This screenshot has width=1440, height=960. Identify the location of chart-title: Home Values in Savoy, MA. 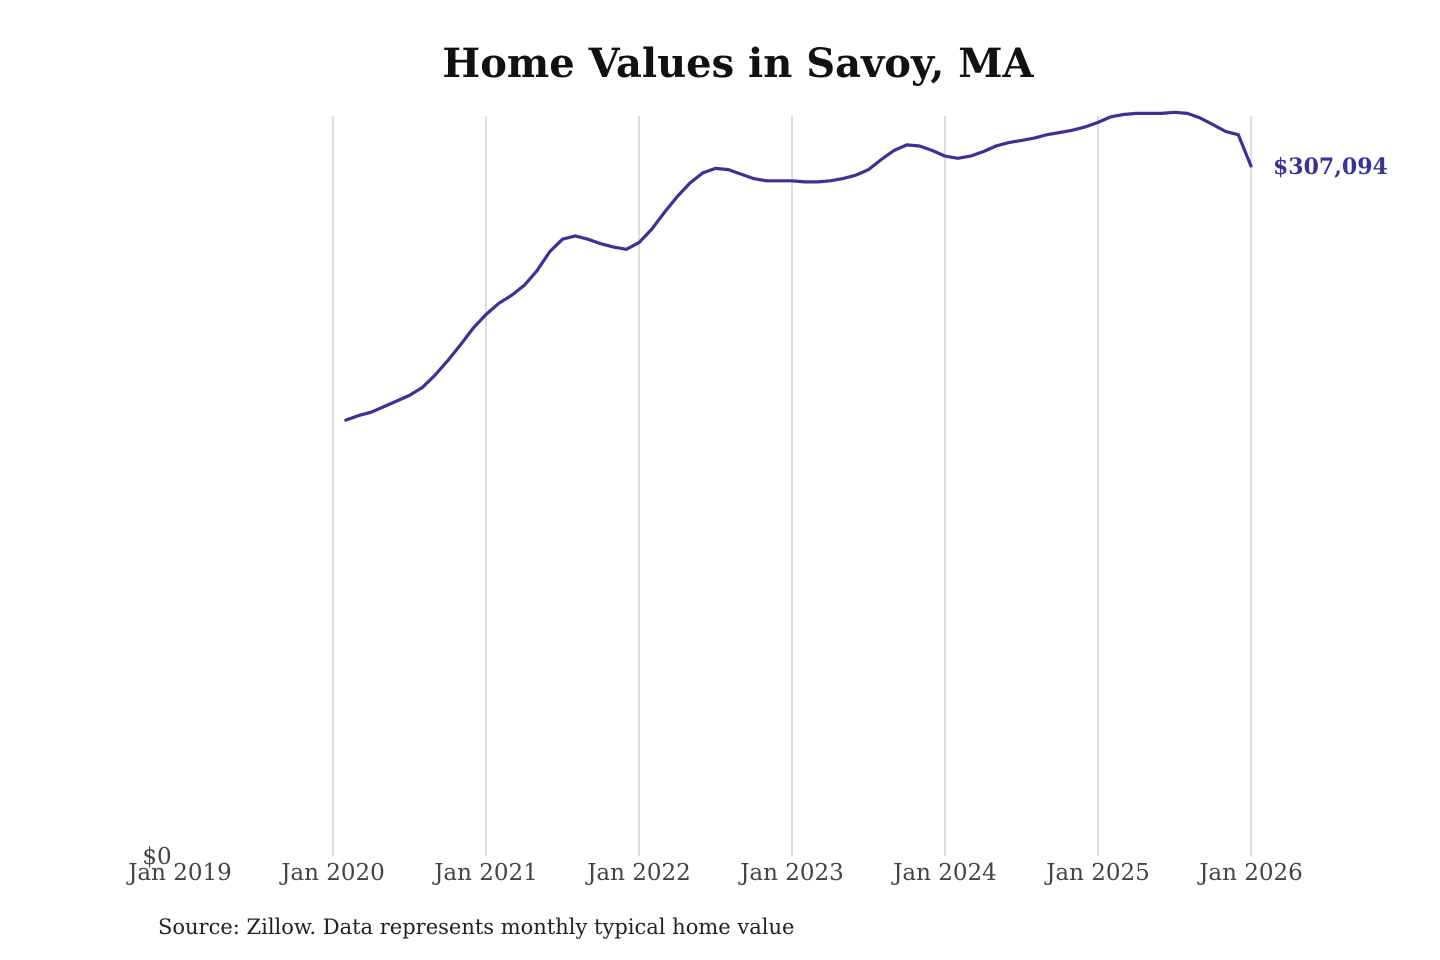
(738, 63).